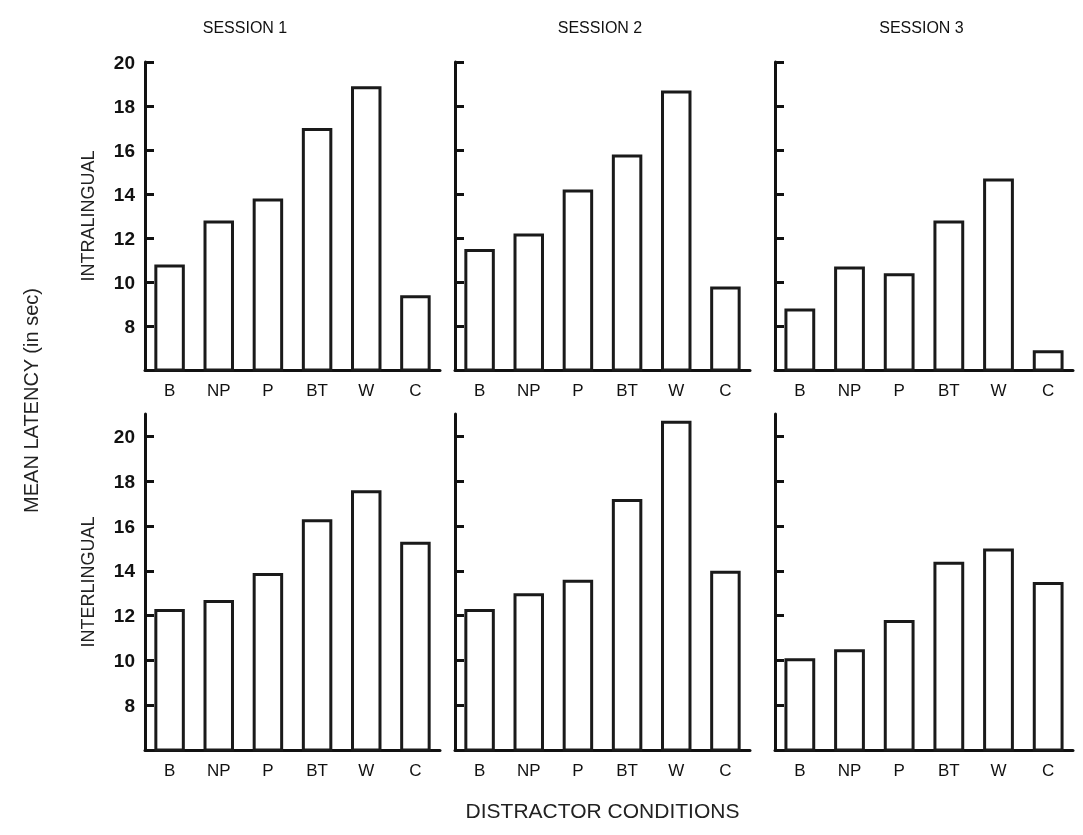 Image resolution: width=1083 pixels, height=835 pixels. What do you see at coordinates (31, 400) in the screenshot?
I see `text: MEAN LATENCY (in sec)` at bounding box center [31, 400].